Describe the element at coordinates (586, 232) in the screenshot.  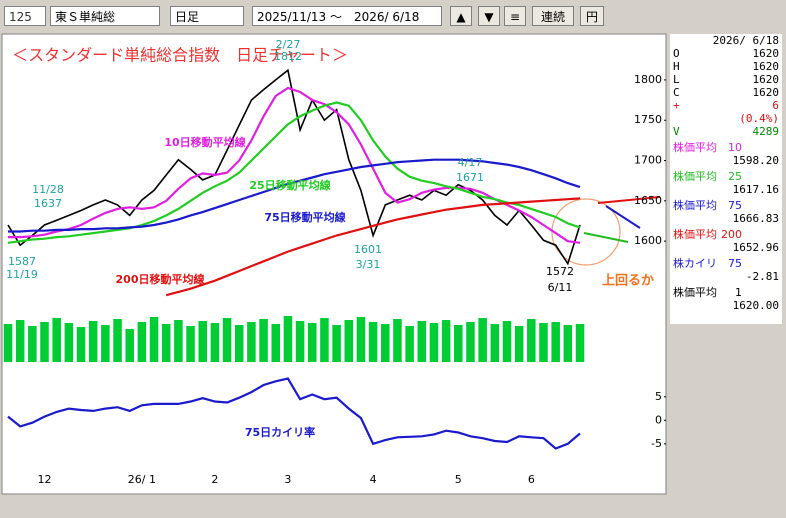
I see `highlight-ellipse` at that location.